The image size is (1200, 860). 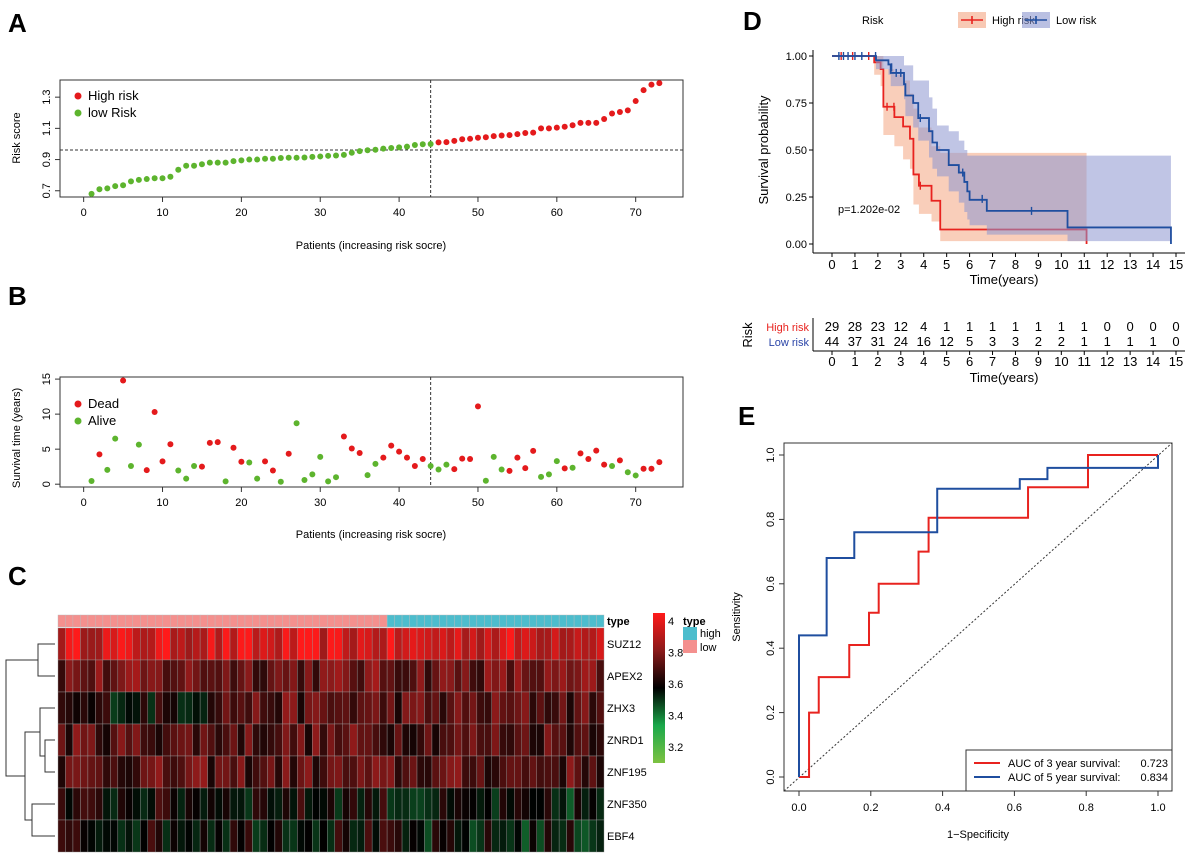 What do you see at coordinates (1130, 361) in the screenshot?
I see `table-x-tick-label: 13` at bounding box center [1130, 361].